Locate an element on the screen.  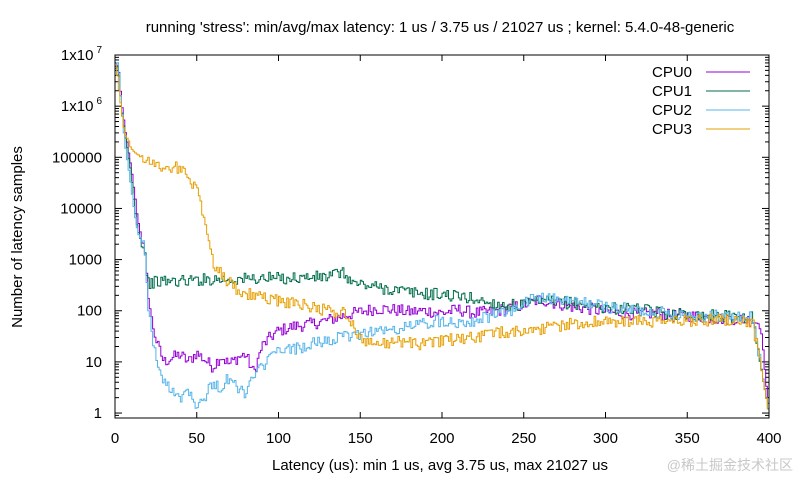
watermark-text: @稀土掘金技术社区 is located at coordinates (730, 465).